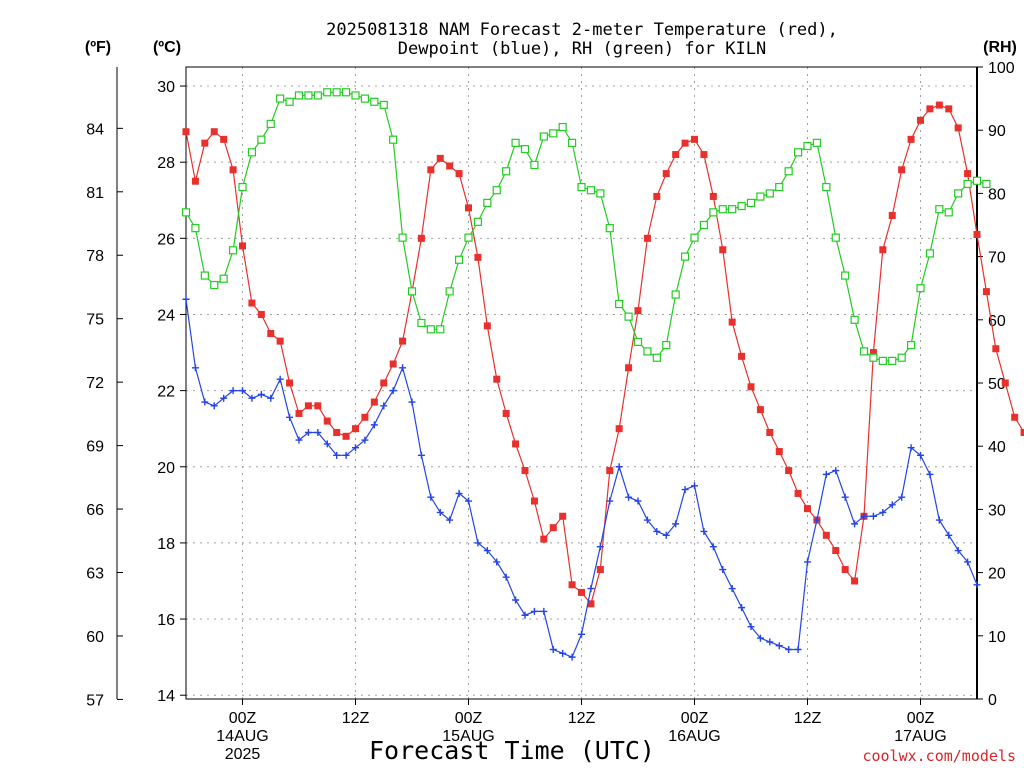 This screenshot has width=1024, height=768. I want to click on fahrenheit-tick-label: 84, so click(95, 129).